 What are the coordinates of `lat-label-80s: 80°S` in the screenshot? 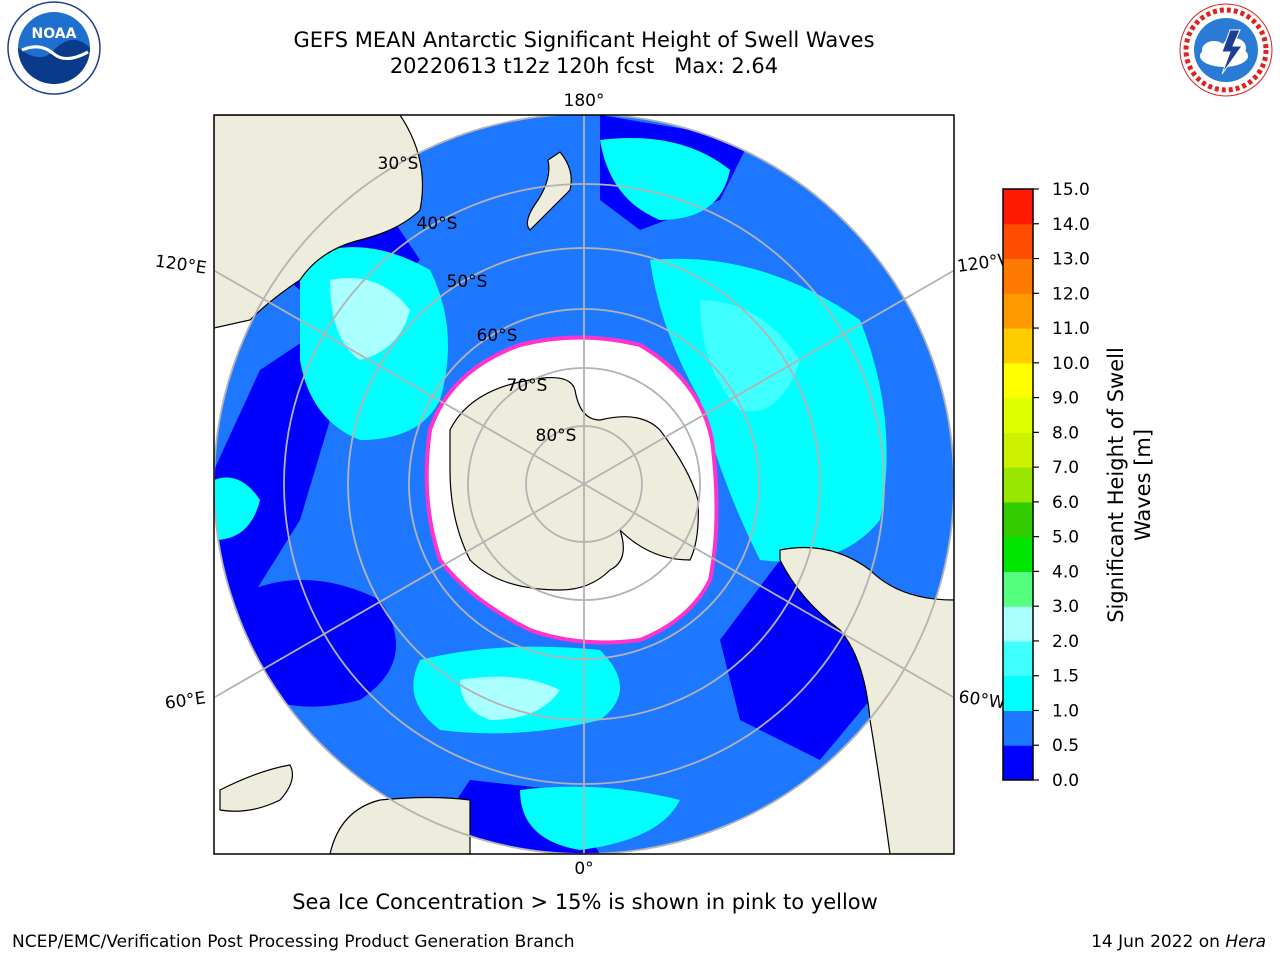 It's located at (556, 436).